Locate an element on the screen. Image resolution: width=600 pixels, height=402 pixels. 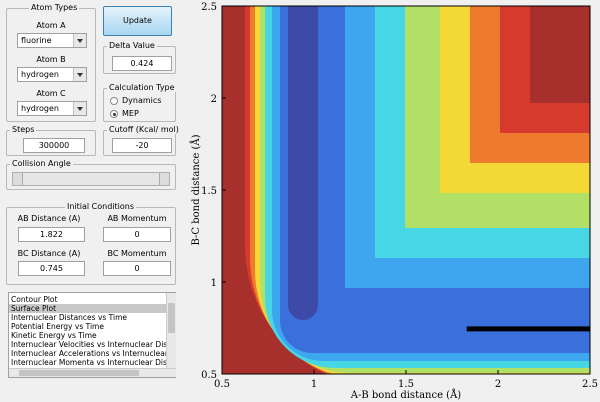
label: BC Momentum is located at coordinates (137, 253).